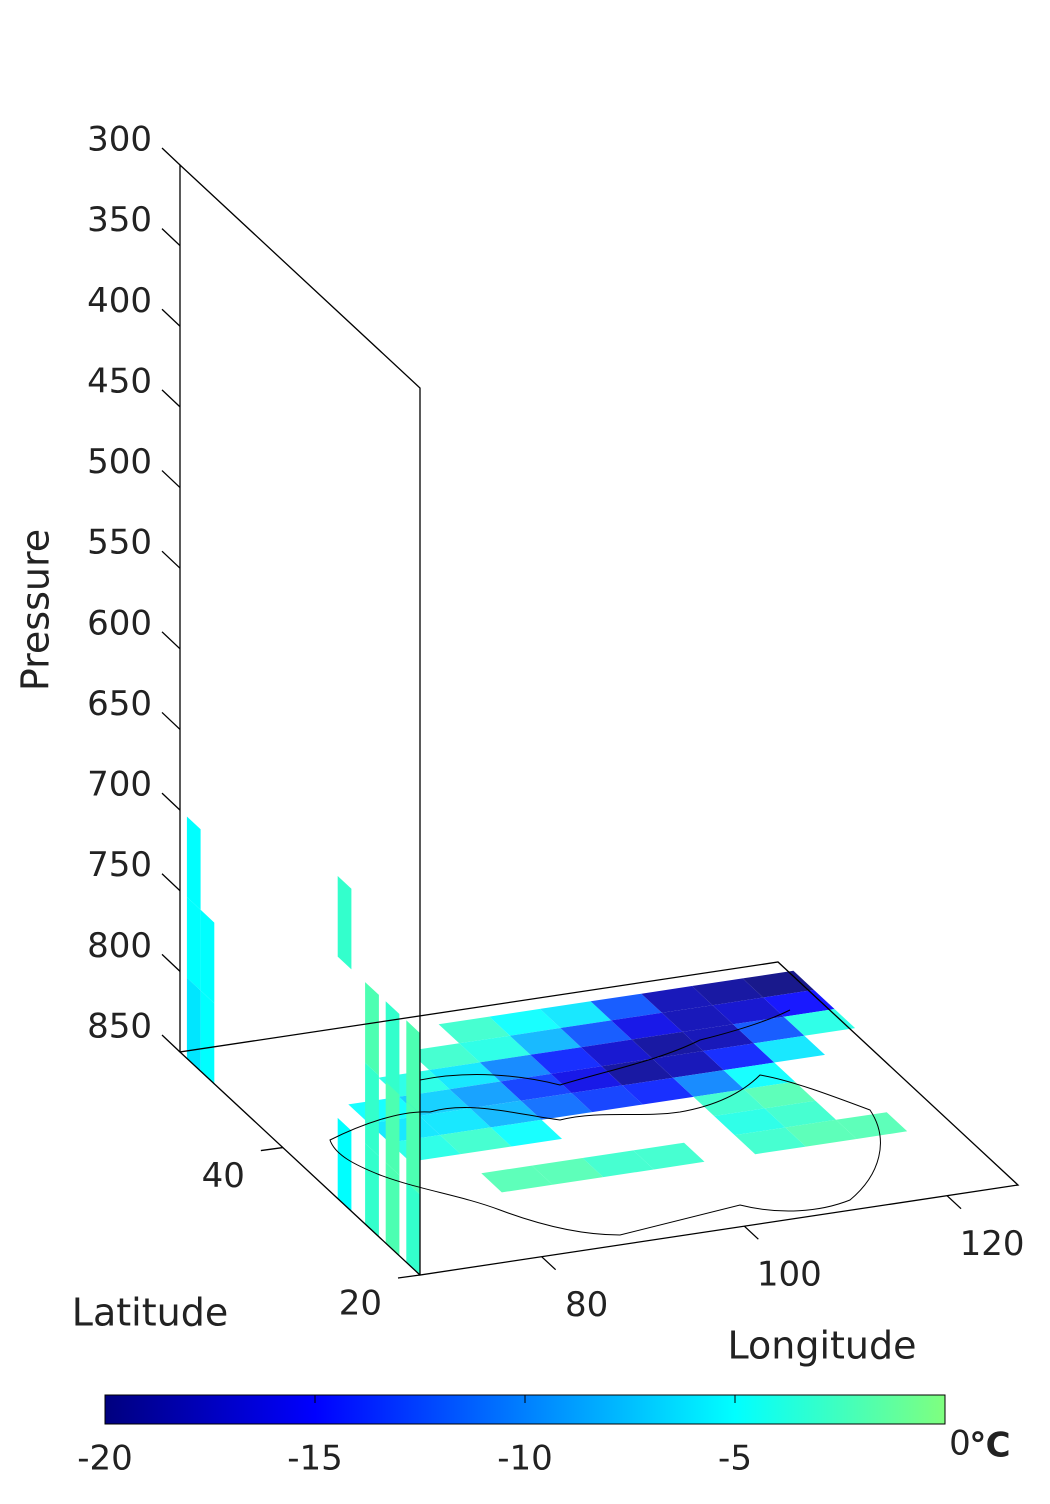 This screenshot has width=1050, height=1504. What do you see at coordinates (223, 1176) in the screenshot?
I see `y-tick-label: 40` at bounding box center [223, 1176].